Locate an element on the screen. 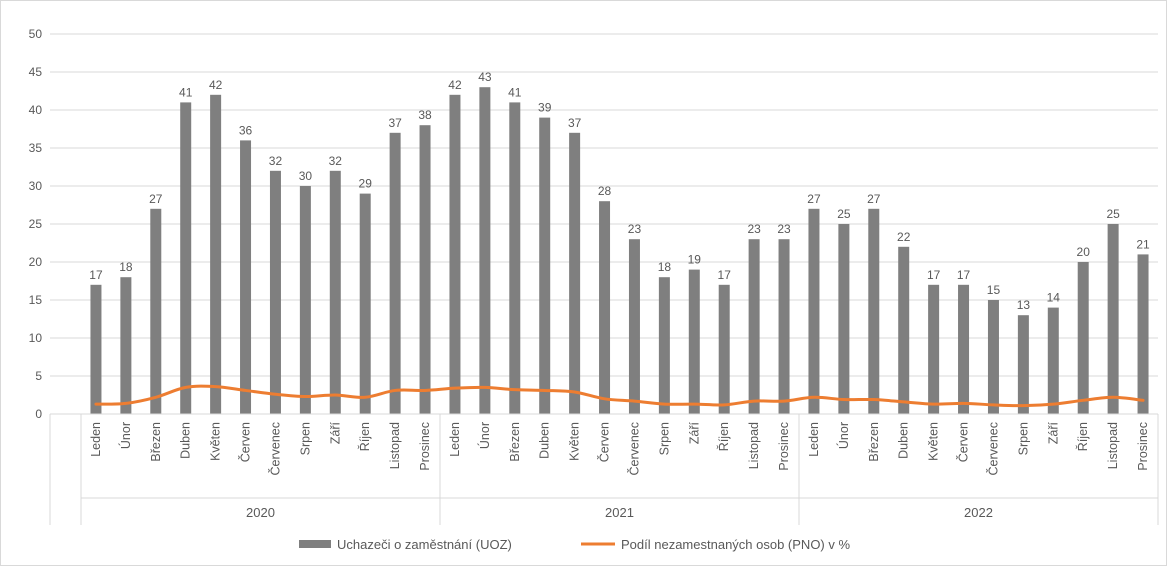 This screenshot has width=1167, height=570. bar-data-label: 22 is located at coordinates (904, 237).